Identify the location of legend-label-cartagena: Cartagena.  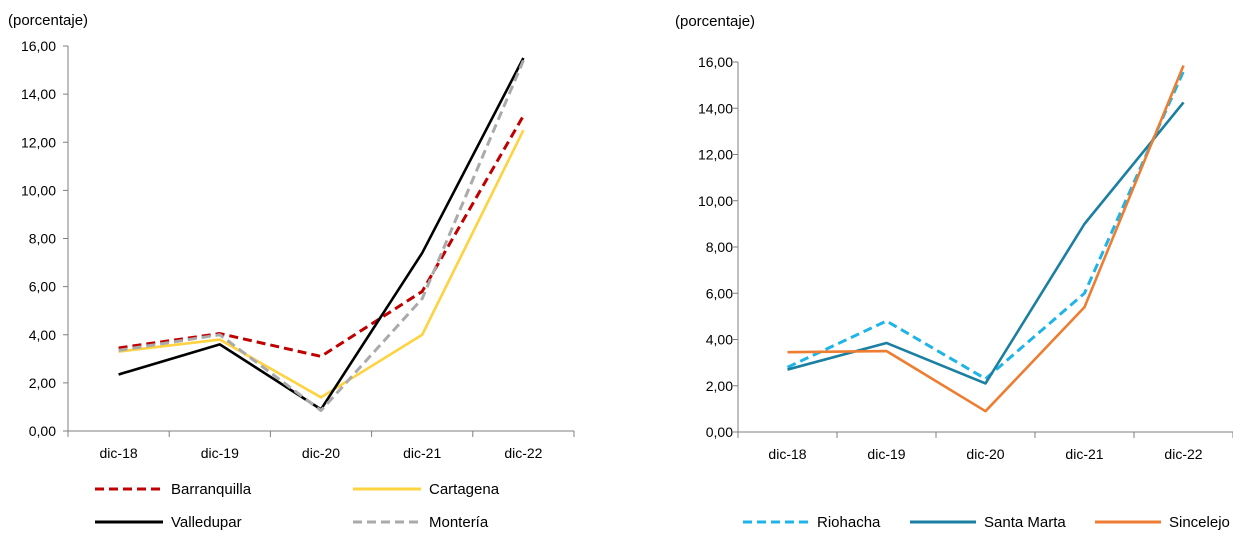
(464, 489).